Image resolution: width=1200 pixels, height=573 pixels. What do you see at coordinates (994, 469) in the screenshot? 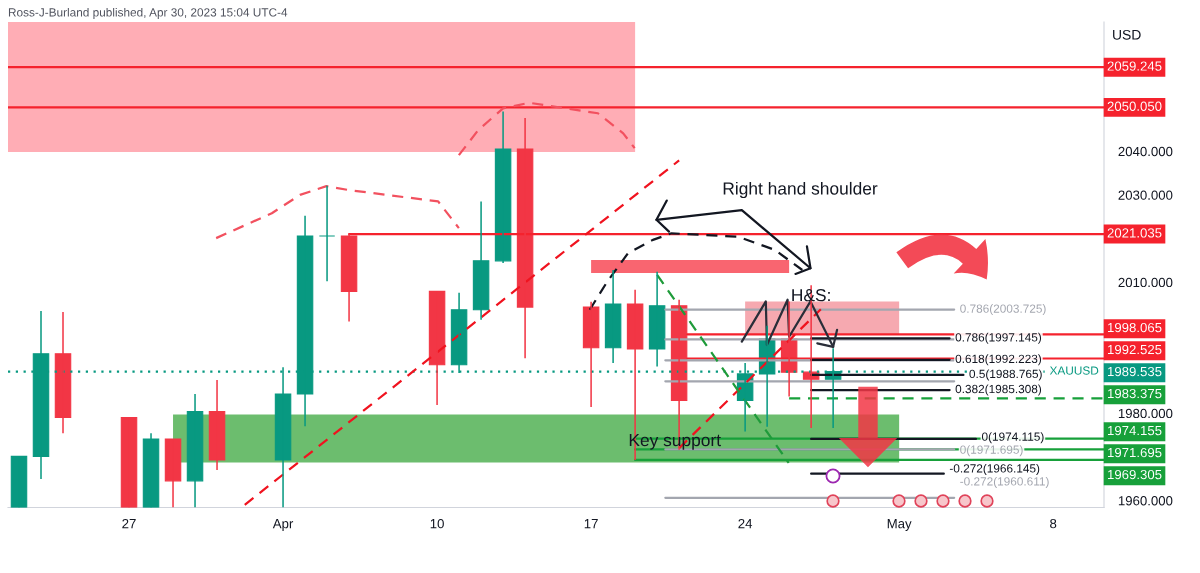
I see `data-label: -0.272(1966.145)` at bounding box center [994, 469].